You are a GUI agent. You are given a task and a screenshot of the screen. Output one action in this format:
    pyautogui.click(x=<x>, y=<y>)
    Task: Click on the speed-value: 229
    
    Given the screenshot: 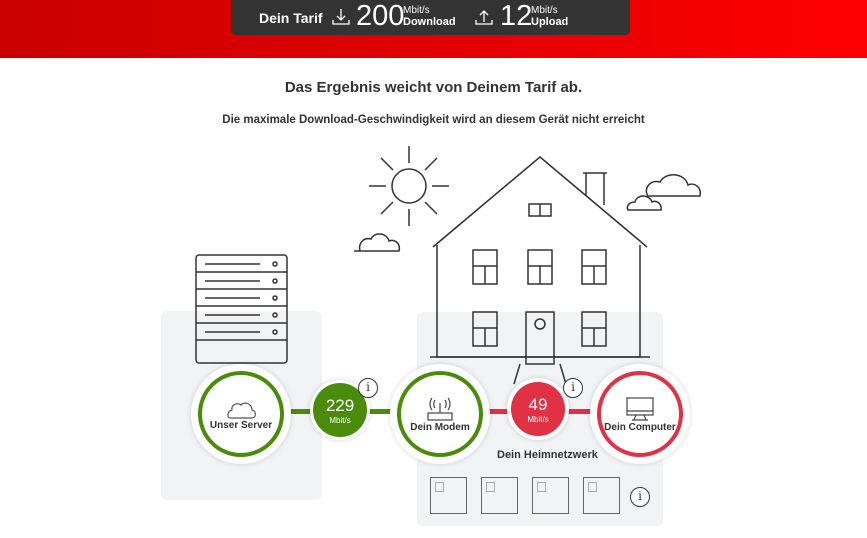 What is the action you would take?
    pyautogui.click(x=340, y=405)
    